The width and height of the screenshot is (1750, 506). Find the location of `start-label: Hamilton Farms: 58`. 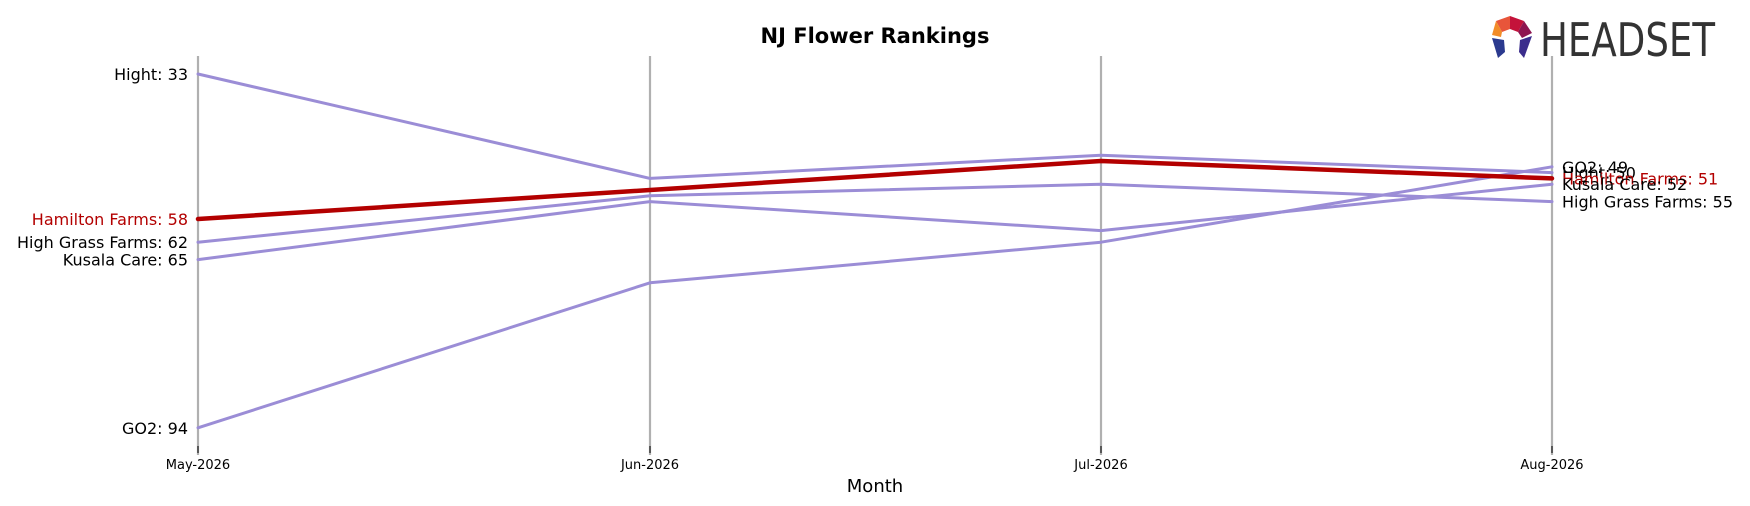

start-label: Hamilton Farms: 58 is located at coordinates (110, 219).